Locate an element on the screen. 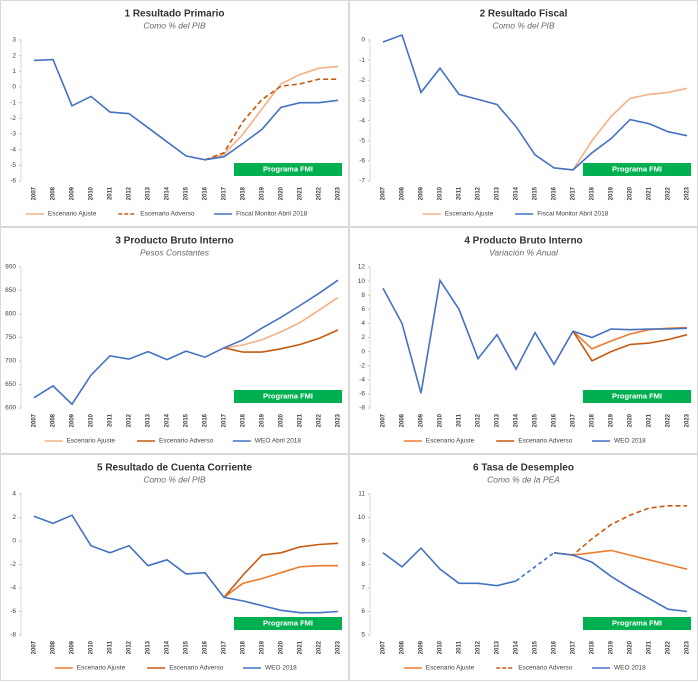  y-tick-label: -5 is located at coordinates (13, 165).